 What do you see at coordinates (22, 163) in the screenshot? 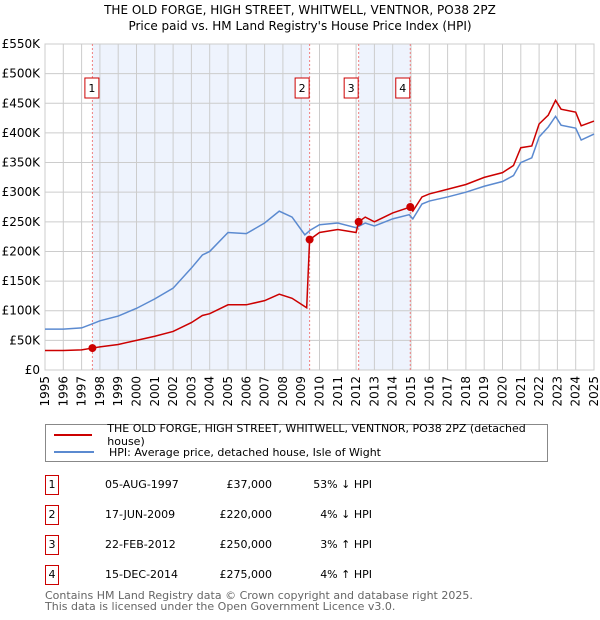
I see `y-tick-label: £350K` at bounding box center [22, 163].